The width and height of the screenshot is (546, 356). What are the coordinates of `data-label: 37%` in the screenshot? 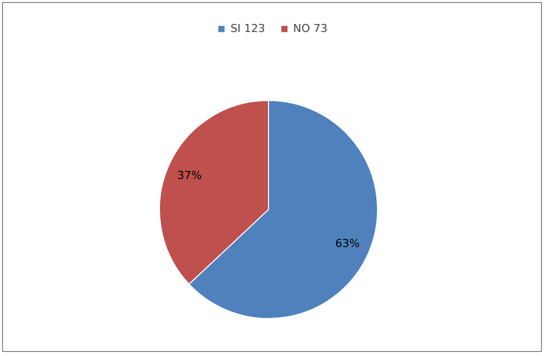 It's located at (189, 175).